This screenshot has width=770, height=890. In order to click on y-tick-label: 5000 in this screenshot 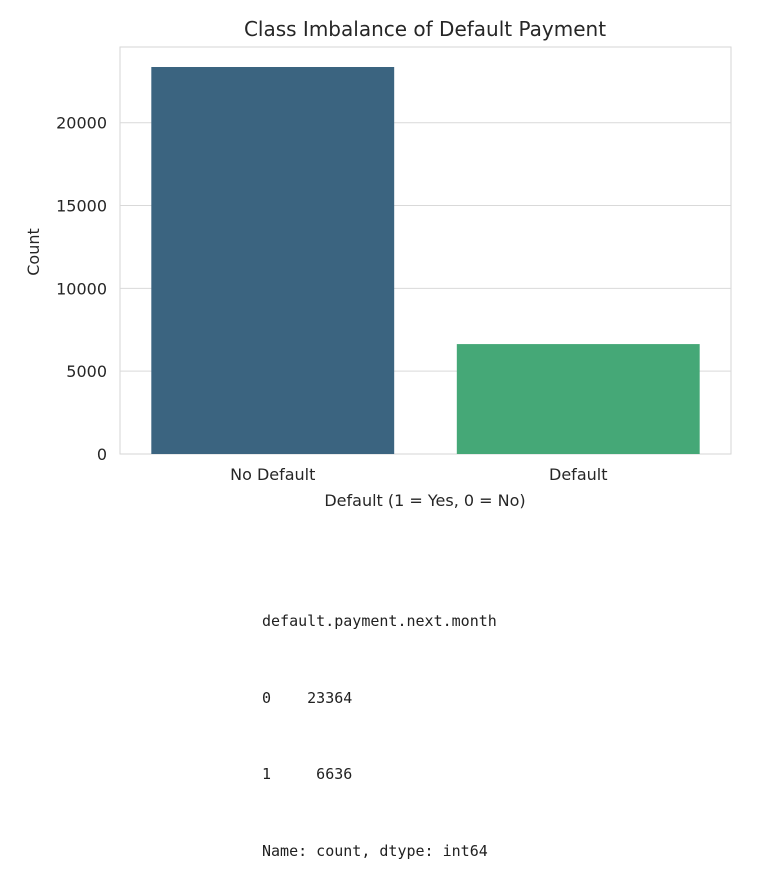, I will do `click(86, 371)`.